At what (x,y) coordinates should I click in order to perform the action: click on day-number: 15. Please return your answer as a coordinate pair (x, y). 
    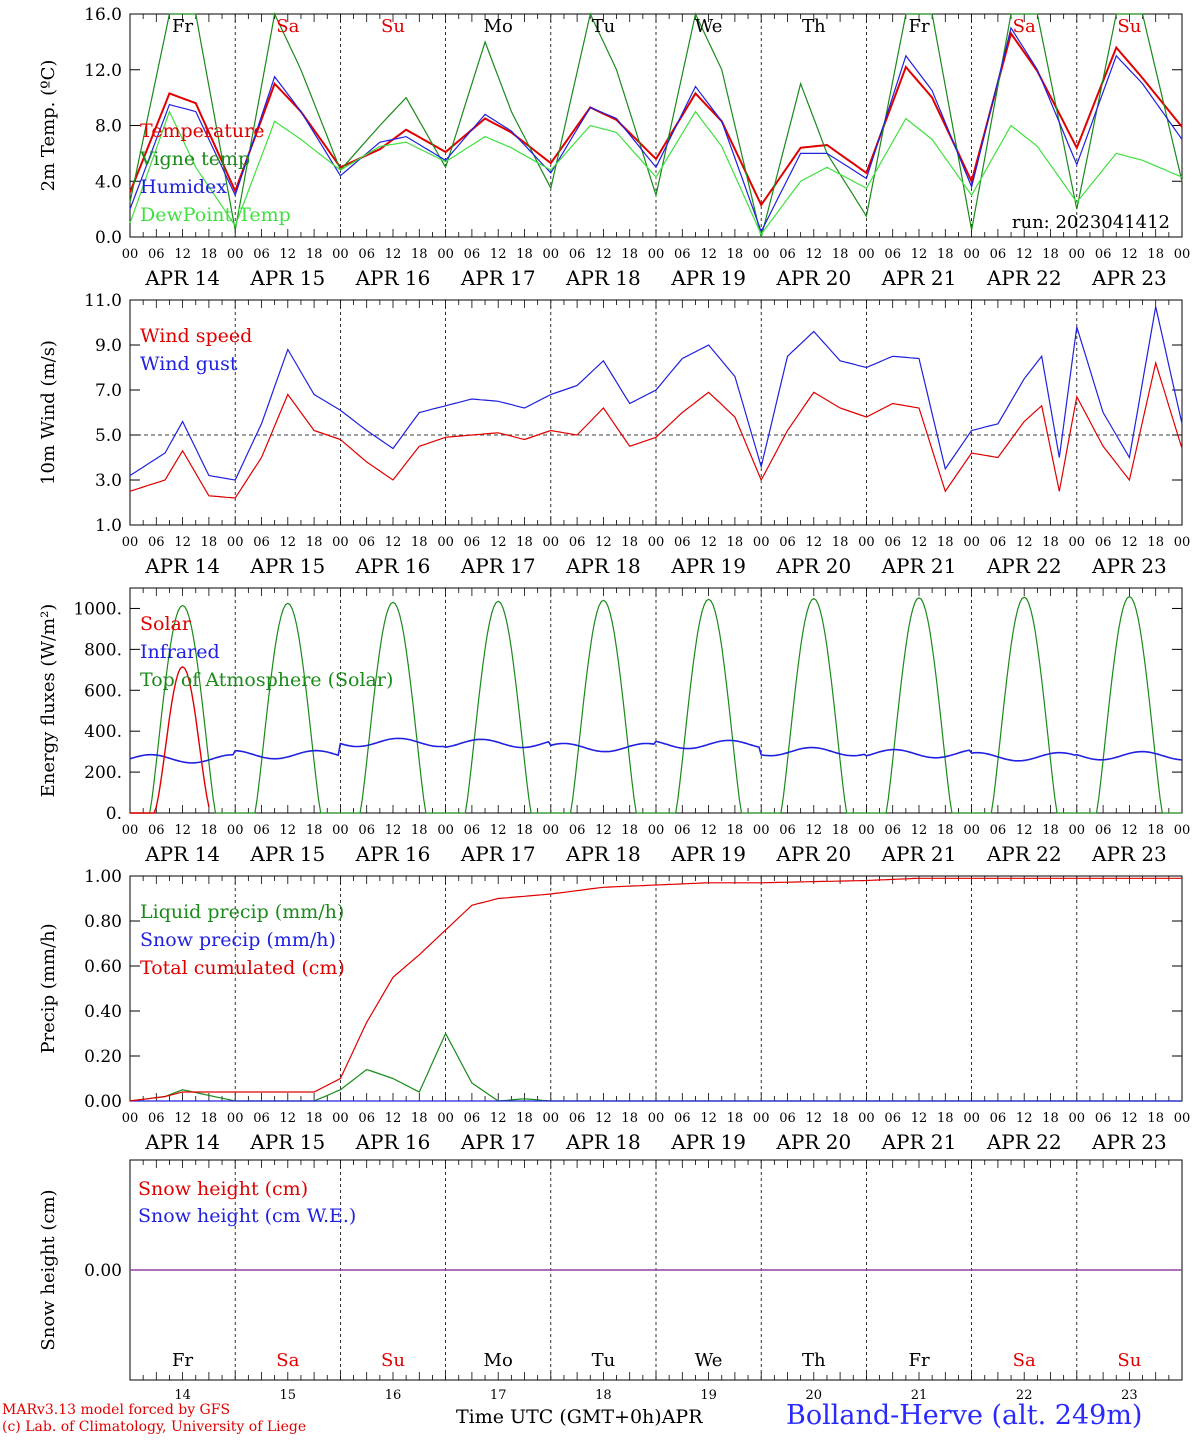
    Looking at the image, I should click on (288, 1395).